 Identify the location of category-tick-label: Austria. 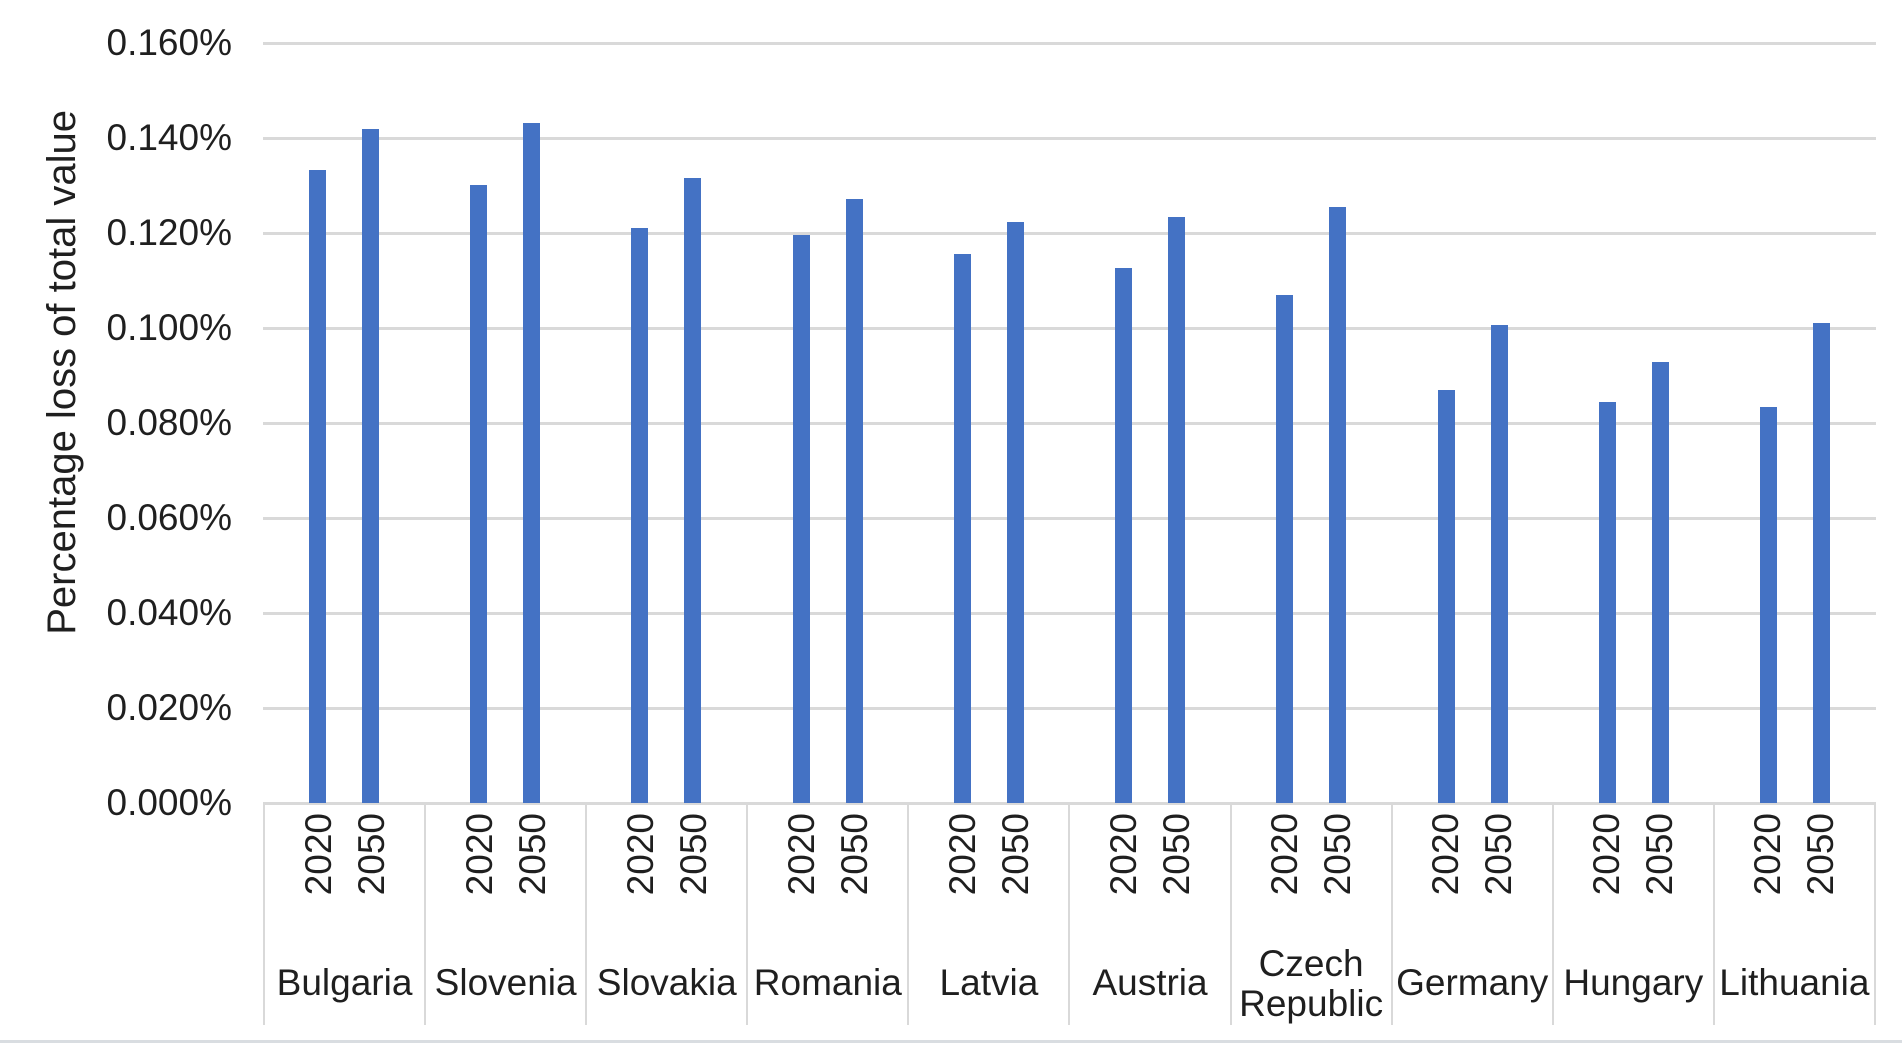
(1150, 982).